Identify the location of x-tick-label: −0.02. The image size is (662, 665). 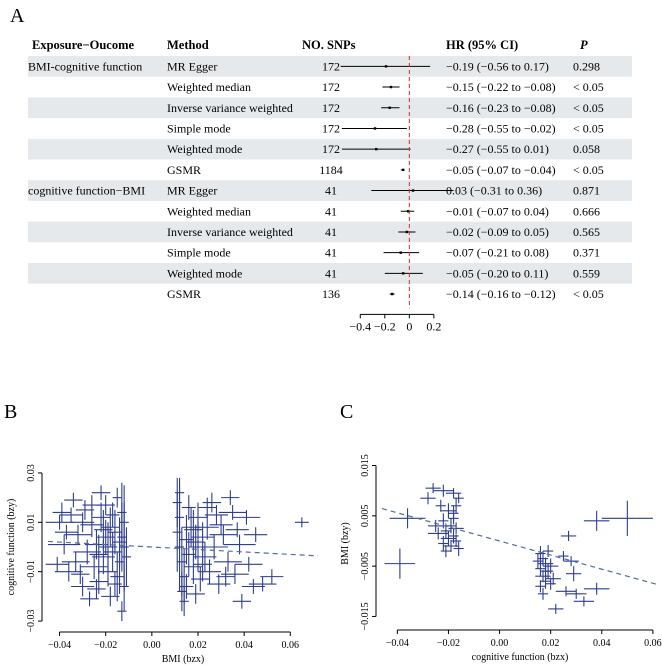
(448, 643).